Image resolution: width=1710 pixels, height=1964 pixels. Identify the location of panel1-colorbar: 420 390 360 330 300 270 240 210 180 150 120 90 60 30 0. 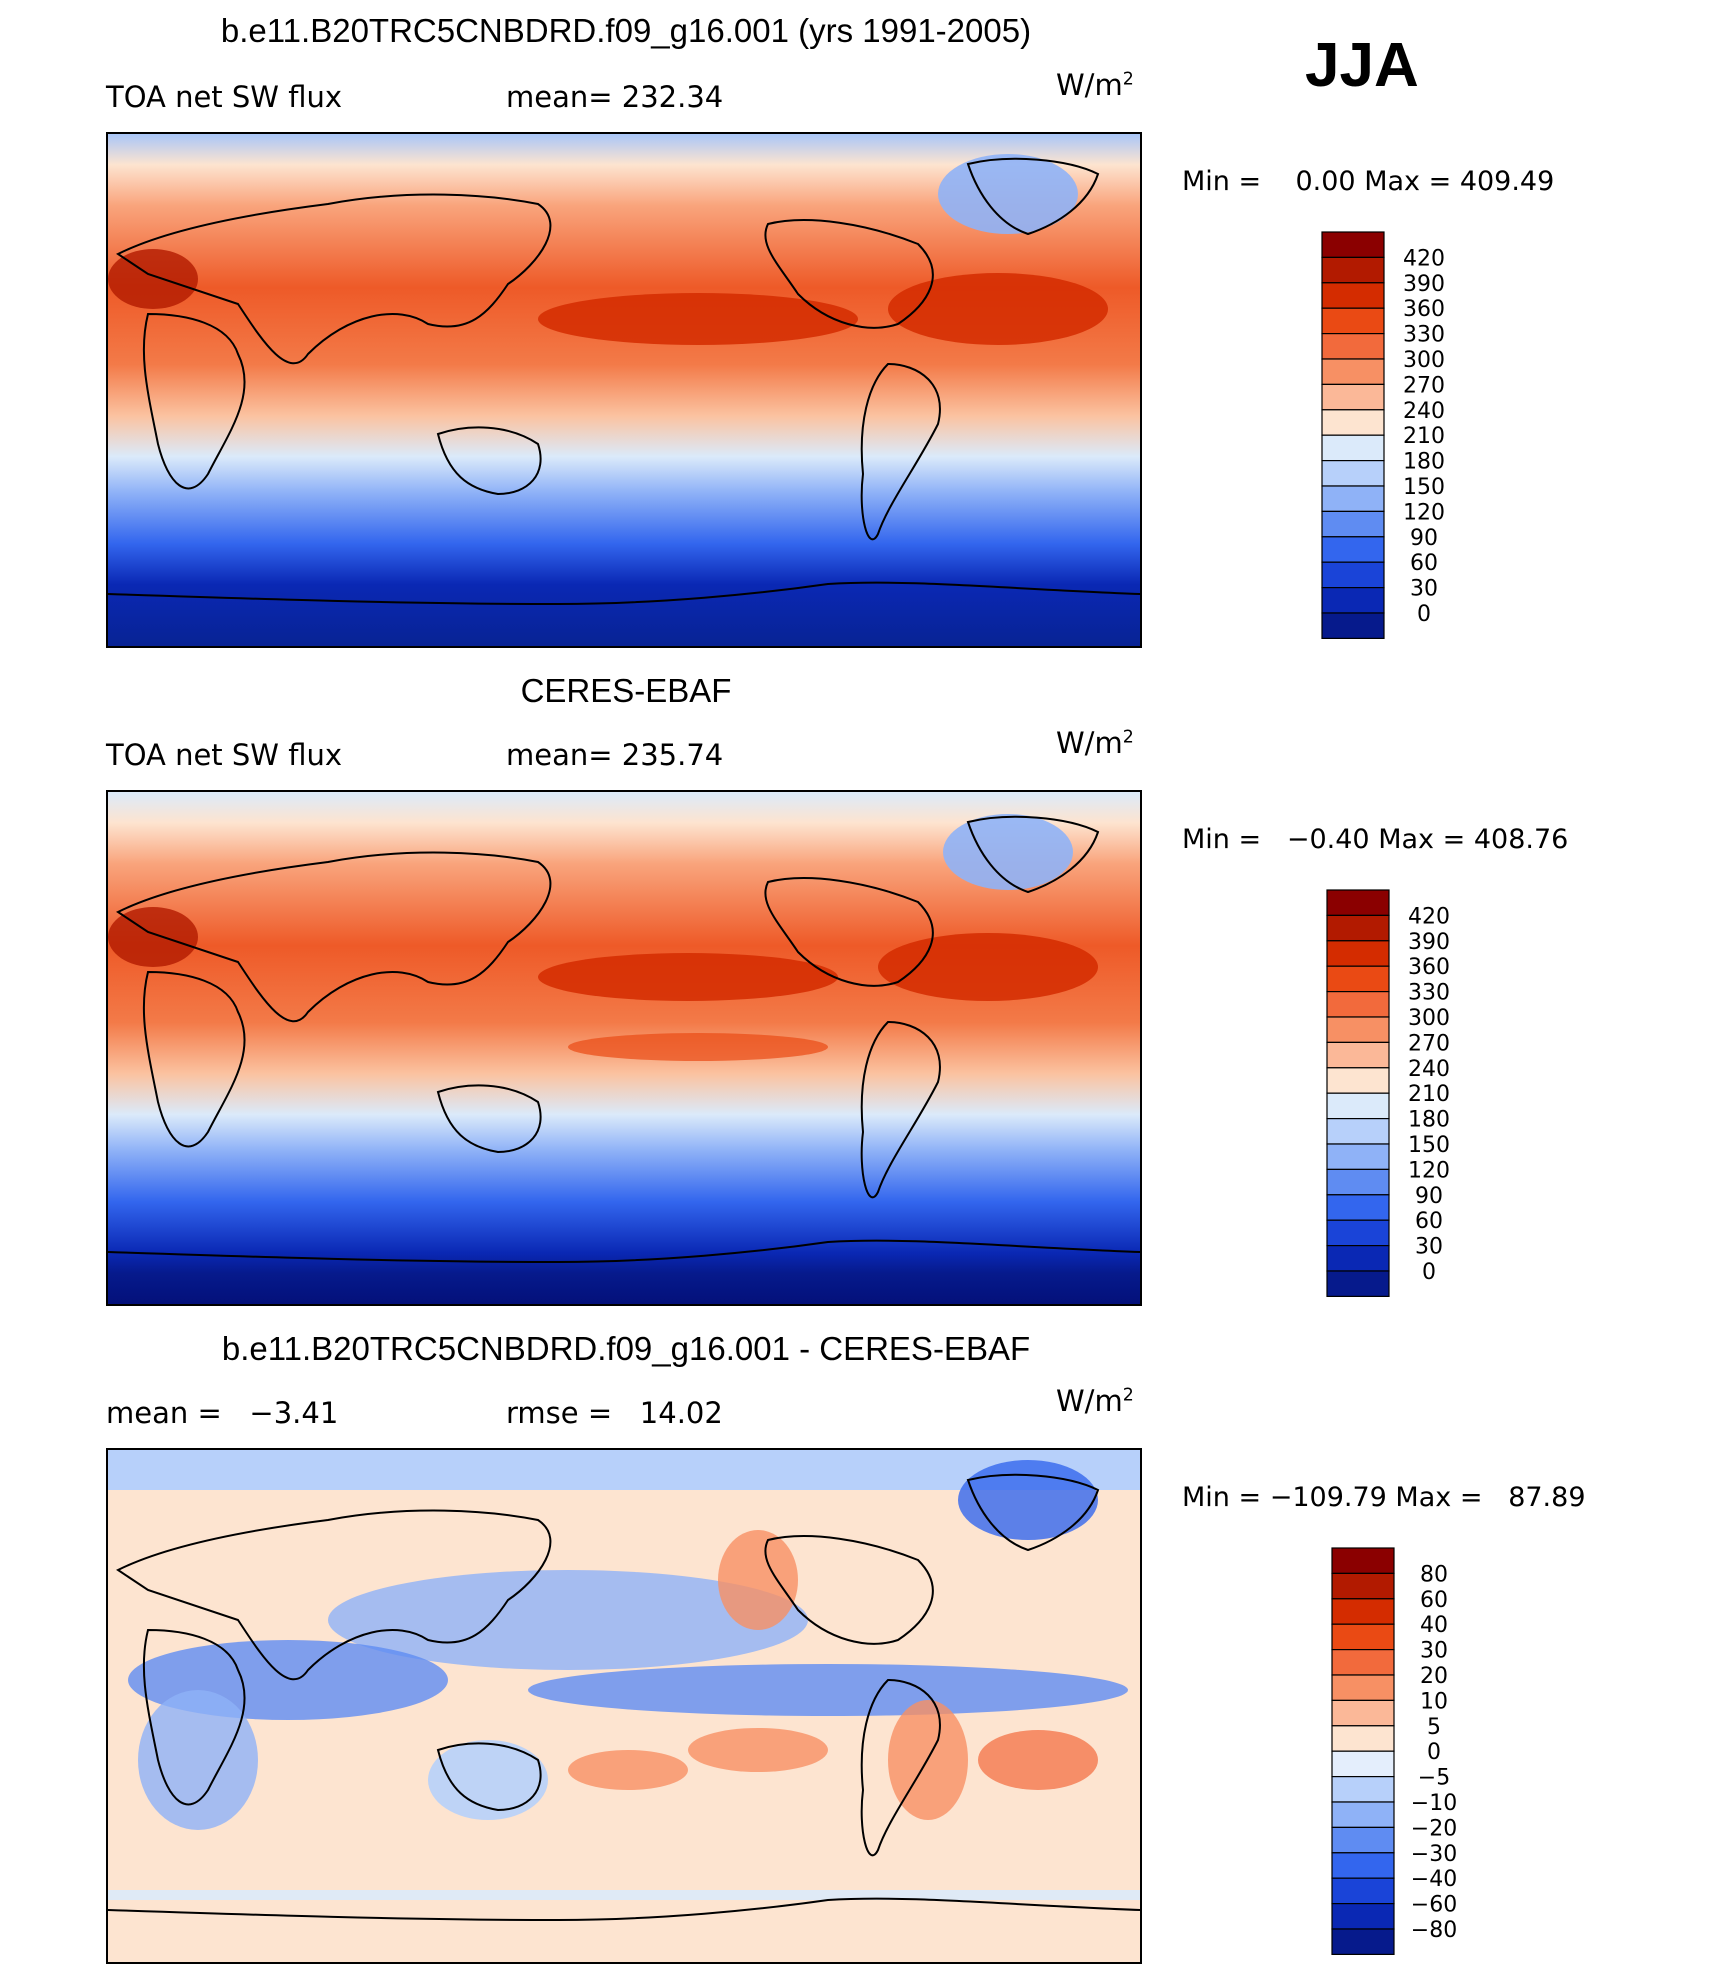
(1431, 439).